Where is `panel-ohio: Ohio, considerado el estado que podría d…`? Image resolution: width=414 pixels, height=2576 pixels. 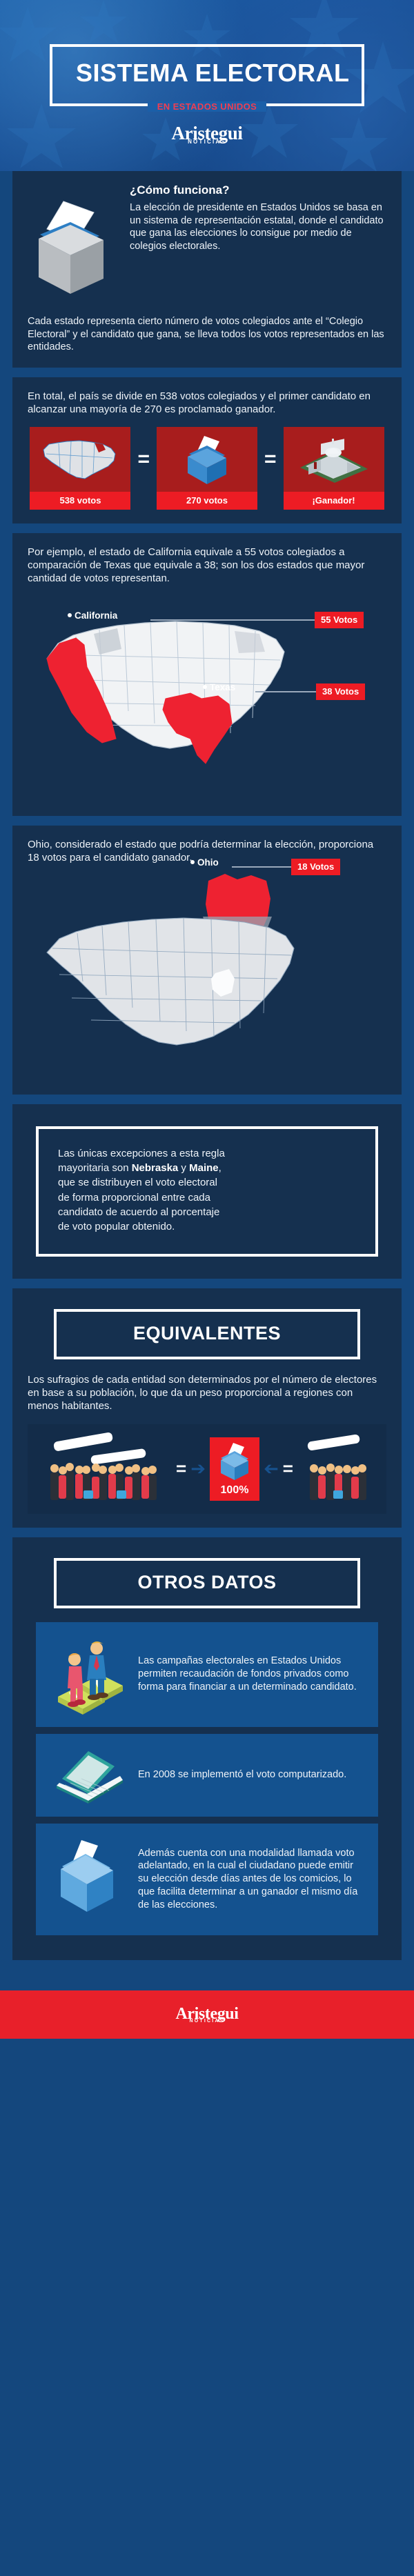 panel-ohio: Ohio, considerado el estado que podría d… is located at coordinates (207, 960).